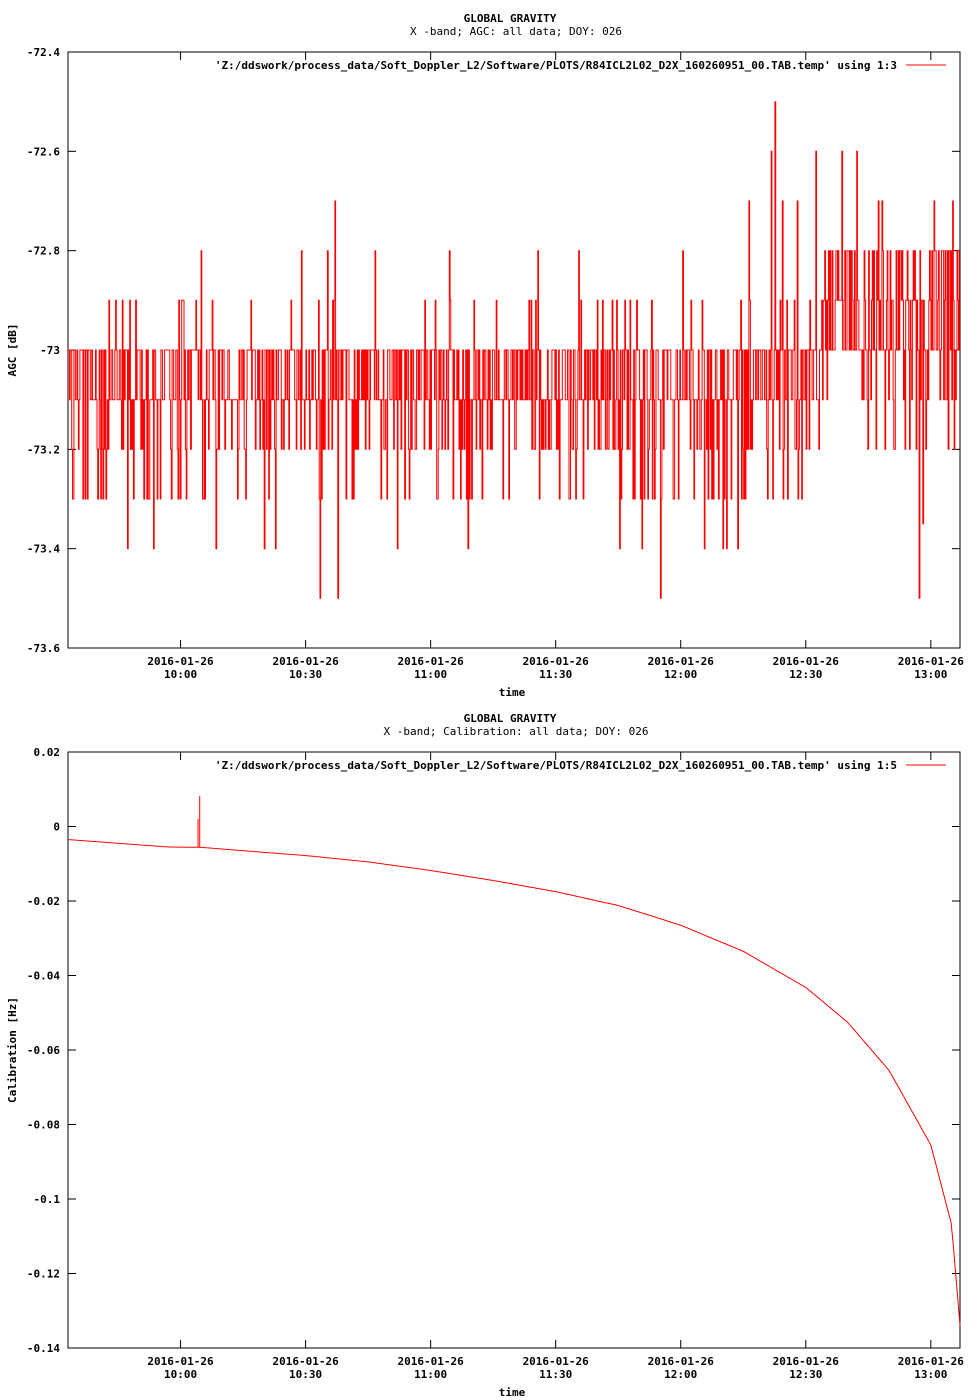 The height and width of the screenshot is (1400, 980). Describe the element at coordinates (43, 1274) in the screenshot. I see `calibration-y-tick-label: -0.12` at that location.